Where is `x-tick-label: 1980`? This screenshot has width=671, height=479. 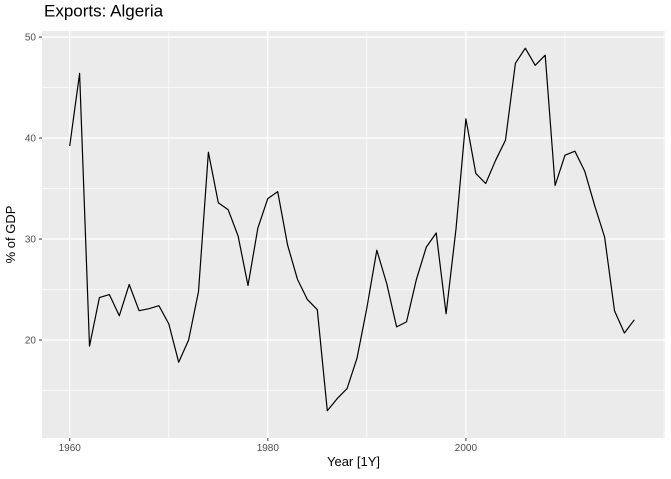
x-tick-label: 1980 is located at coordinates (268, 448).